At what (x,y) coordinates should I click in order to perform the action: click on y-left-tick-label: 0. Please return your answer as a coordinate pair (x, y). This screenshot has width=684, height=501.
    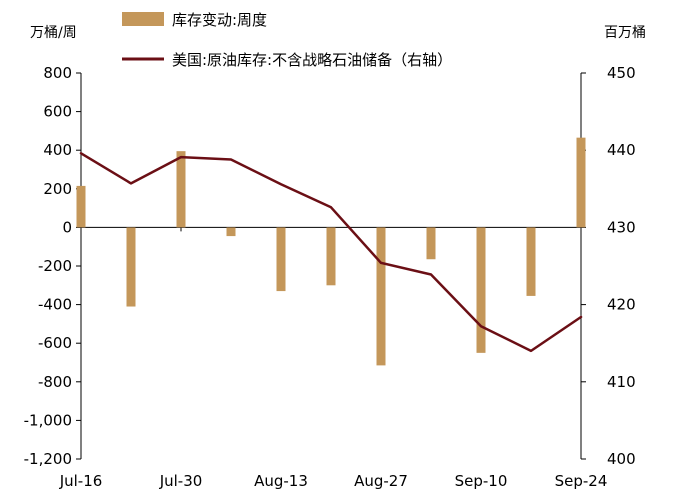
    Looking at the image, I should click on (67, 227).